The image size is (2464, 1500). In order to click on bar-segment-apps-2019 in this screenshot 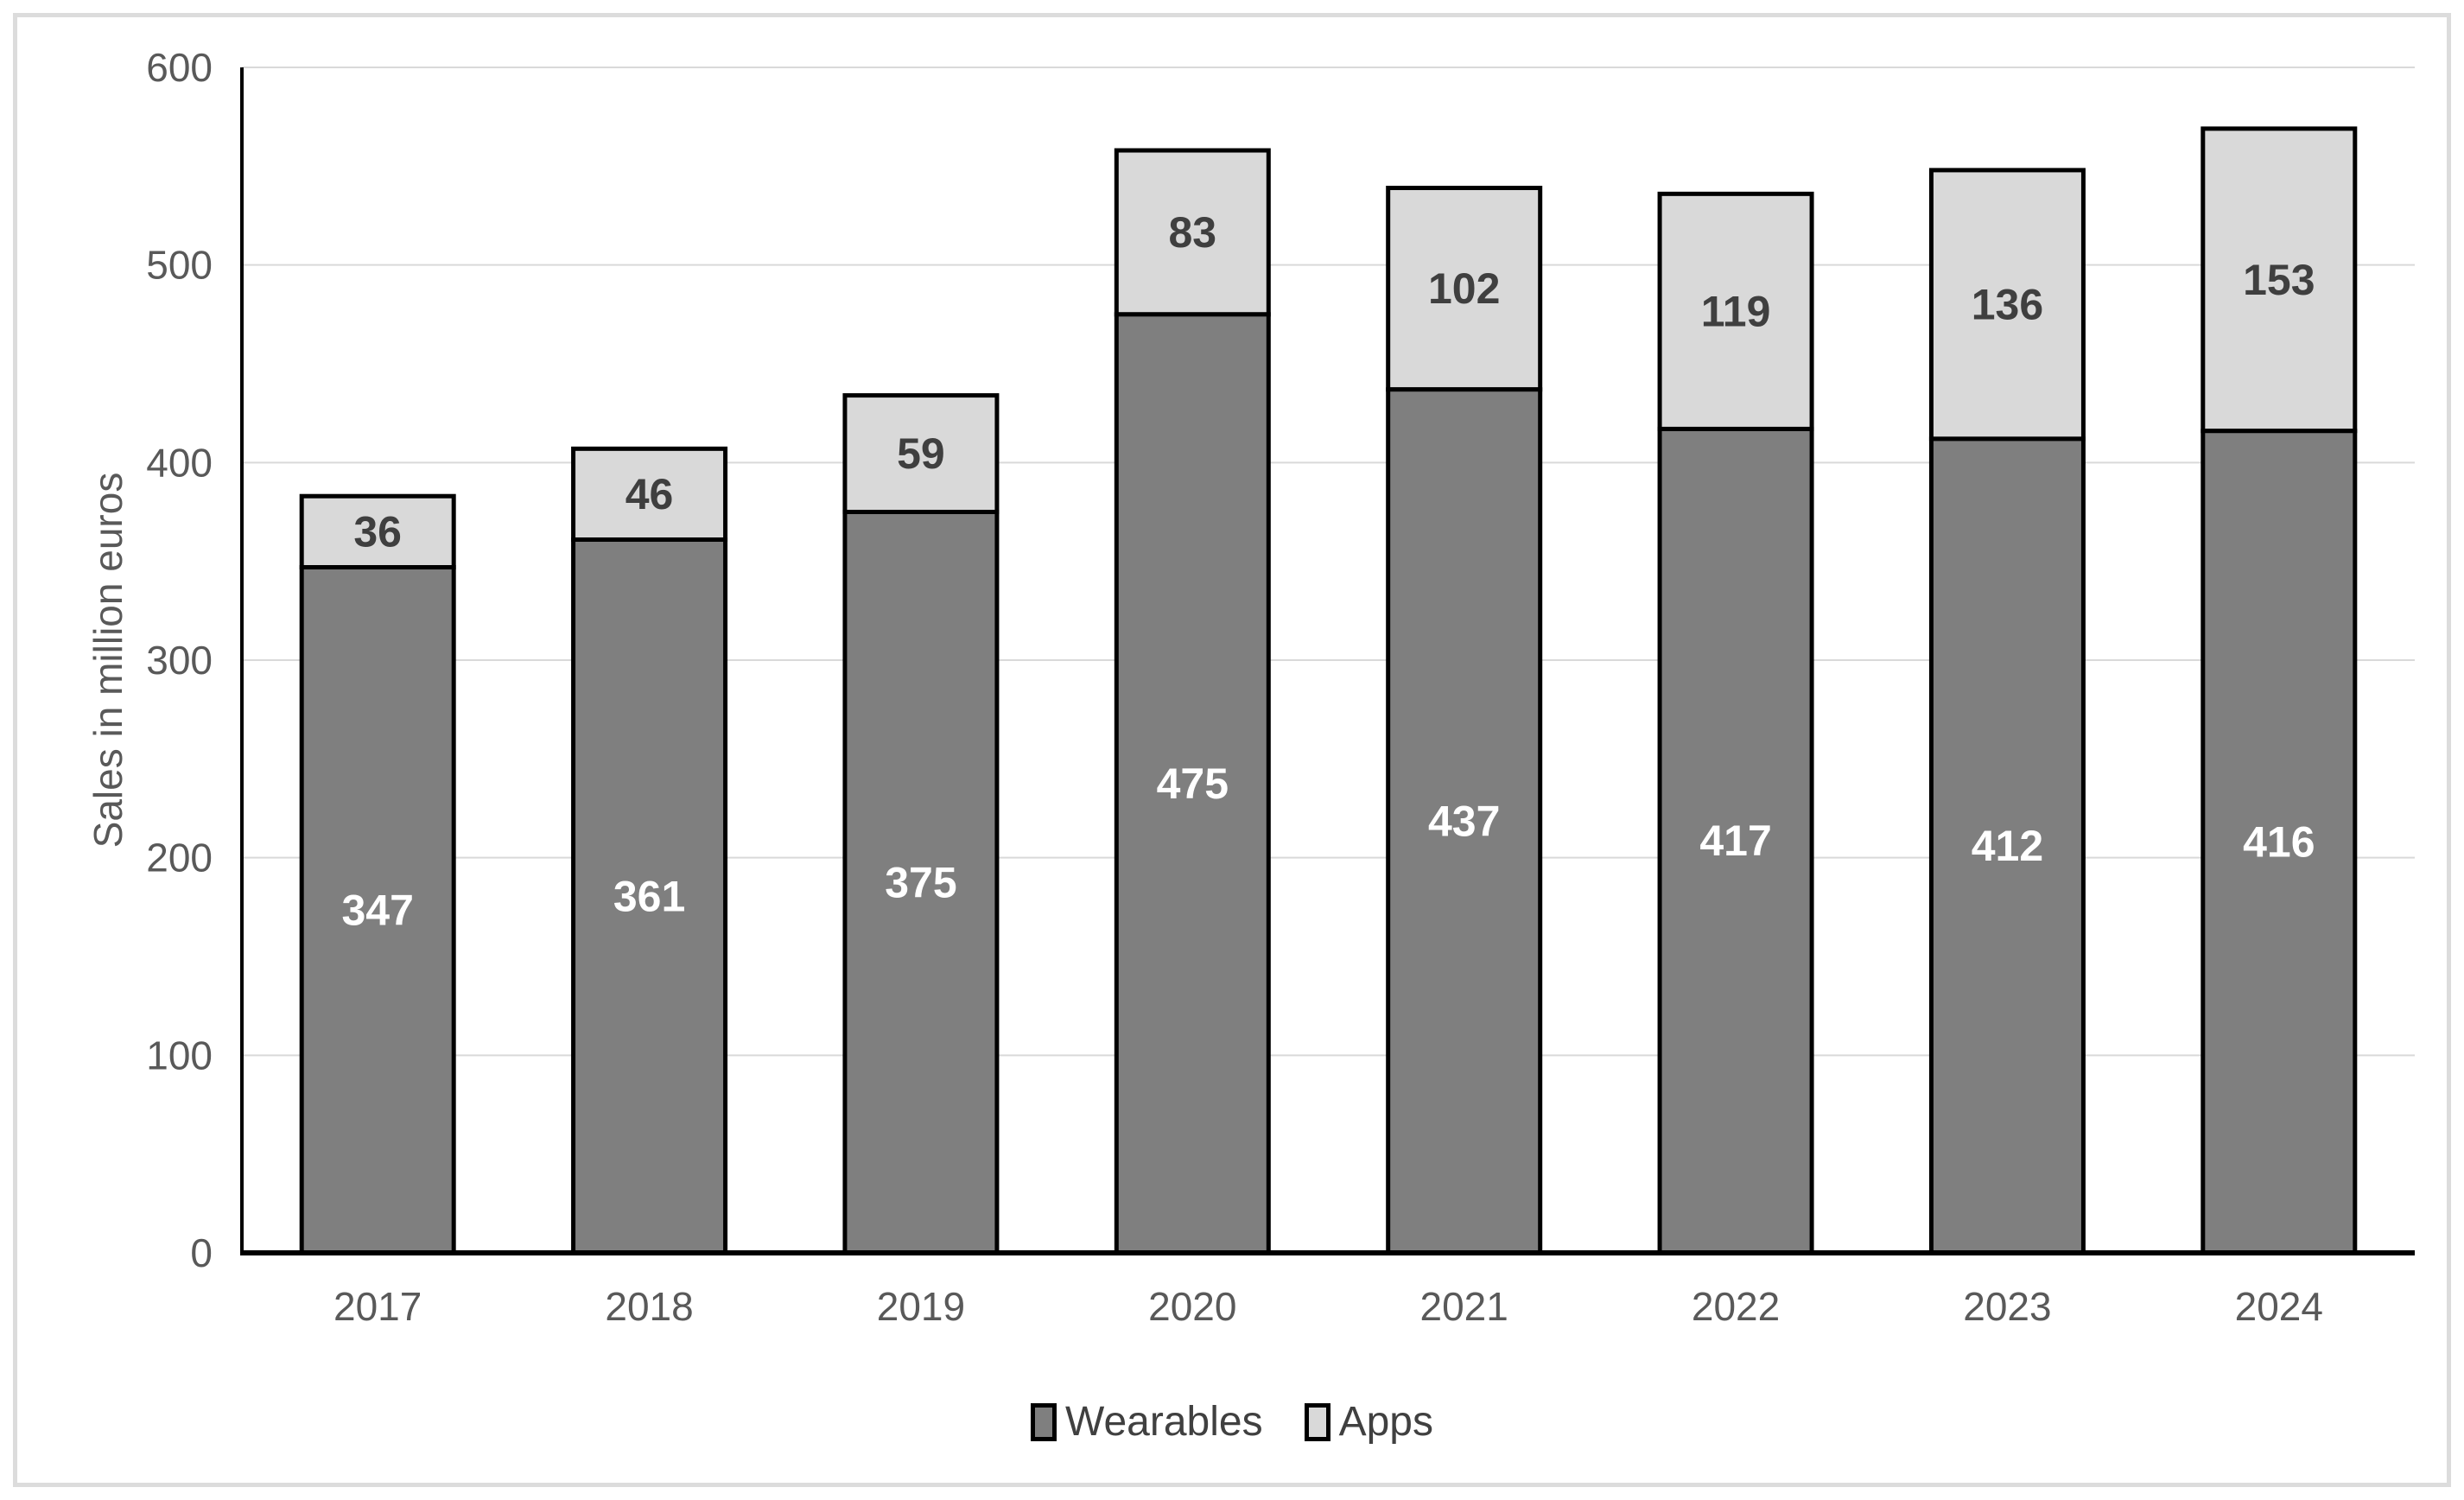, I will do `click(921, 453)`.